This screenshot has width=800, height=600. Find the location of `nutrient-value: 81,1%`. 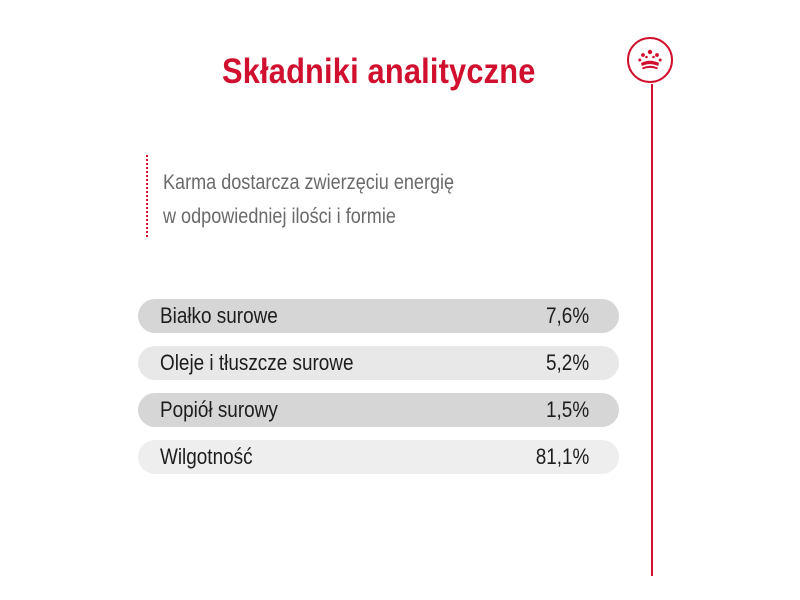

nutrient-value: 81,1% is located at coordinates (562, 456).